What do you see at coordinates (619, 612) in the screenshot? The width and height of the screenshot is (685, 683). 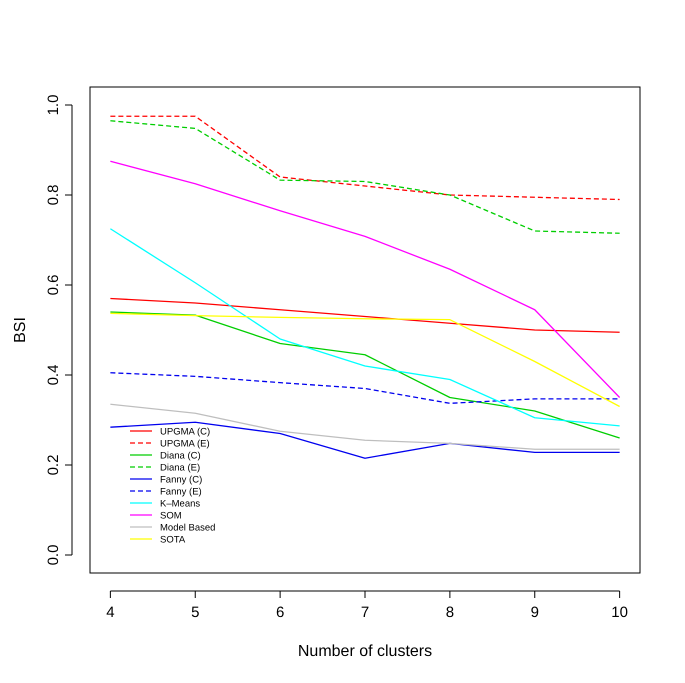 I see `x-tick-label: 10` at bounding box center [619, 612].